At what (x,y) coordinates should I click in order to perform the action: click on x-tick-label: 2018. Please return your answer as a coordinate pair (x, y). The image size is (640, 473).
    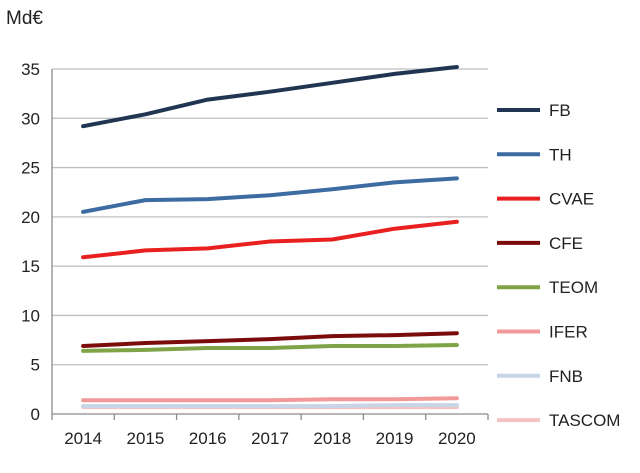
    Looking at the image, I should click on (332, 438).